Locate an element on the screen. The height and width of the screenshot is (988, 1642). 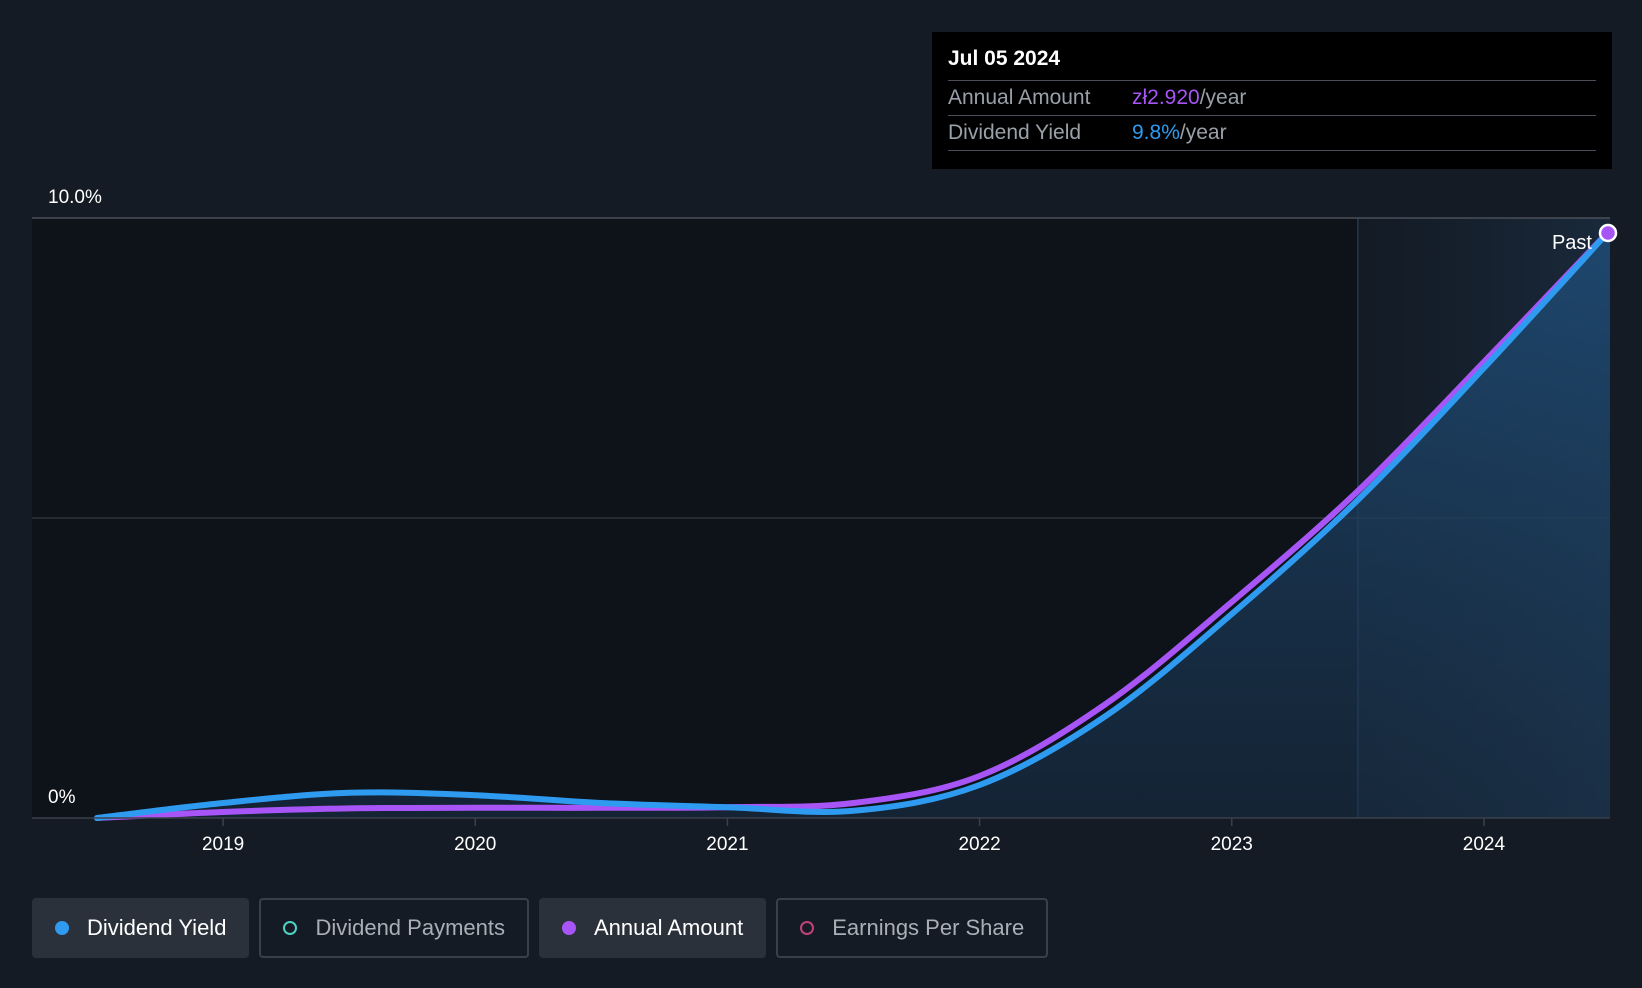
legend-label: Annual Amount is located at coordinates (668, 927).